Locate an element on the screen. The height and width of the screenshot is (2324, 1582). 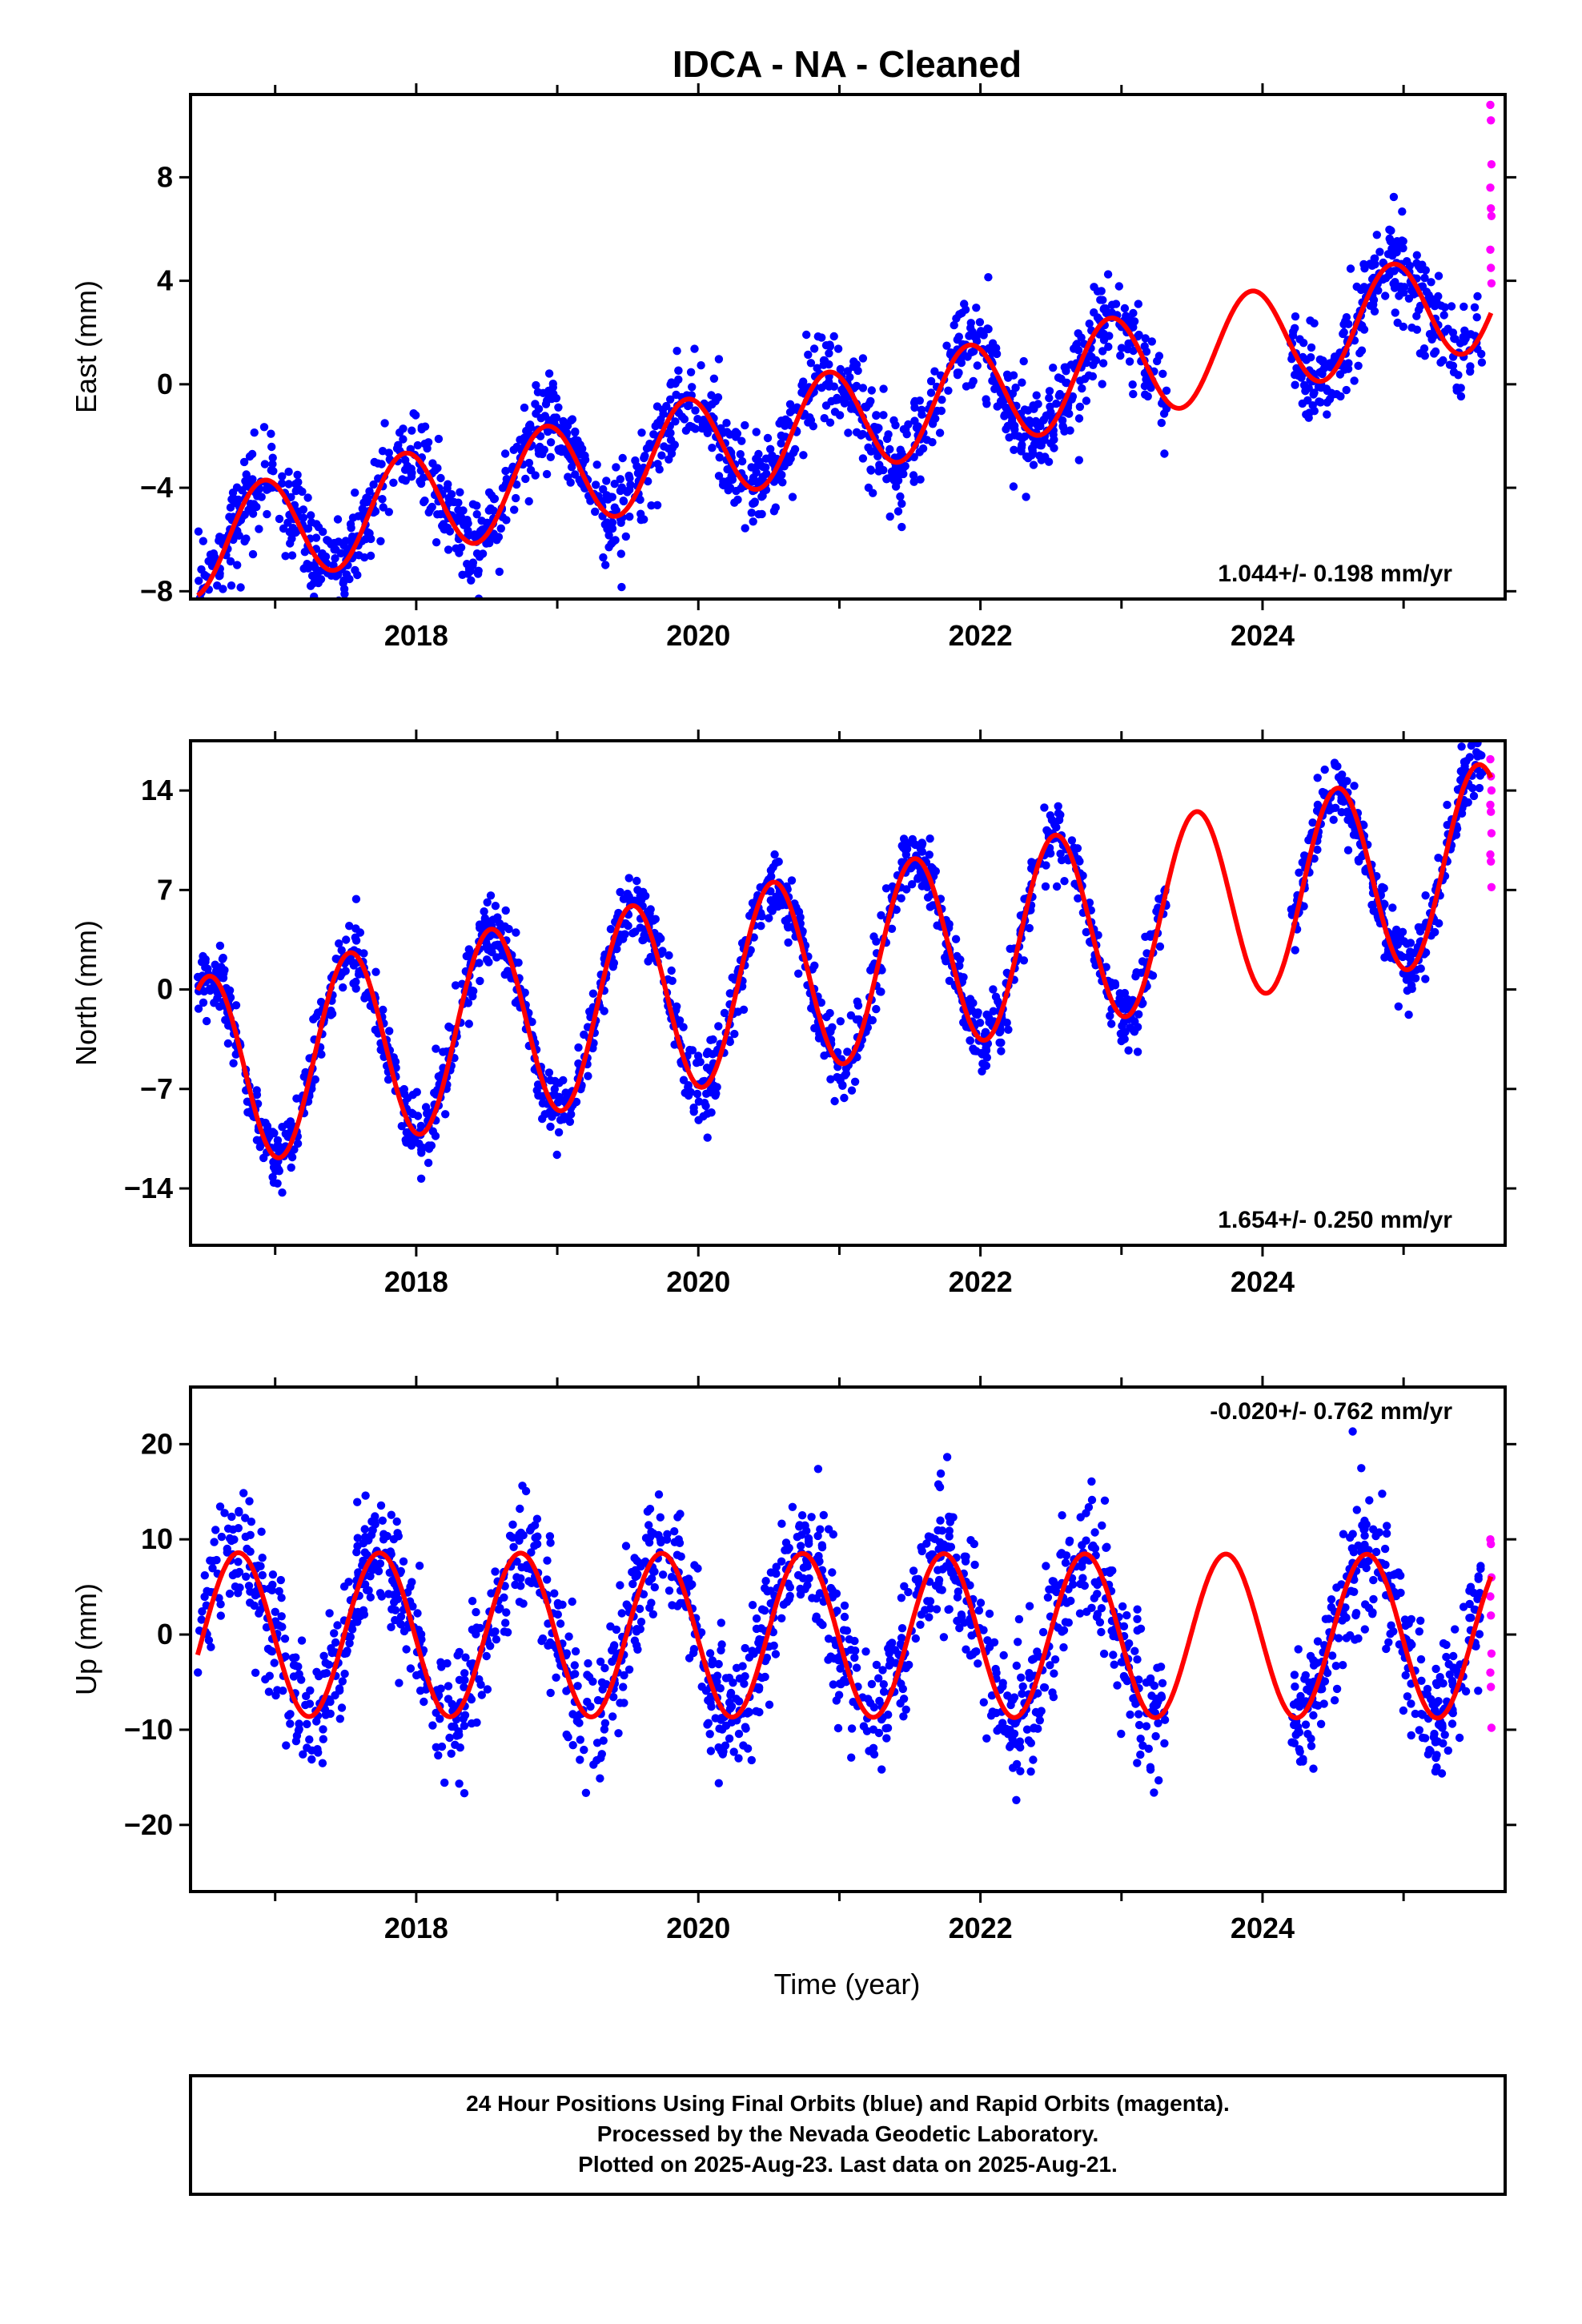
data-layer is located at coordinates (845, 1615).